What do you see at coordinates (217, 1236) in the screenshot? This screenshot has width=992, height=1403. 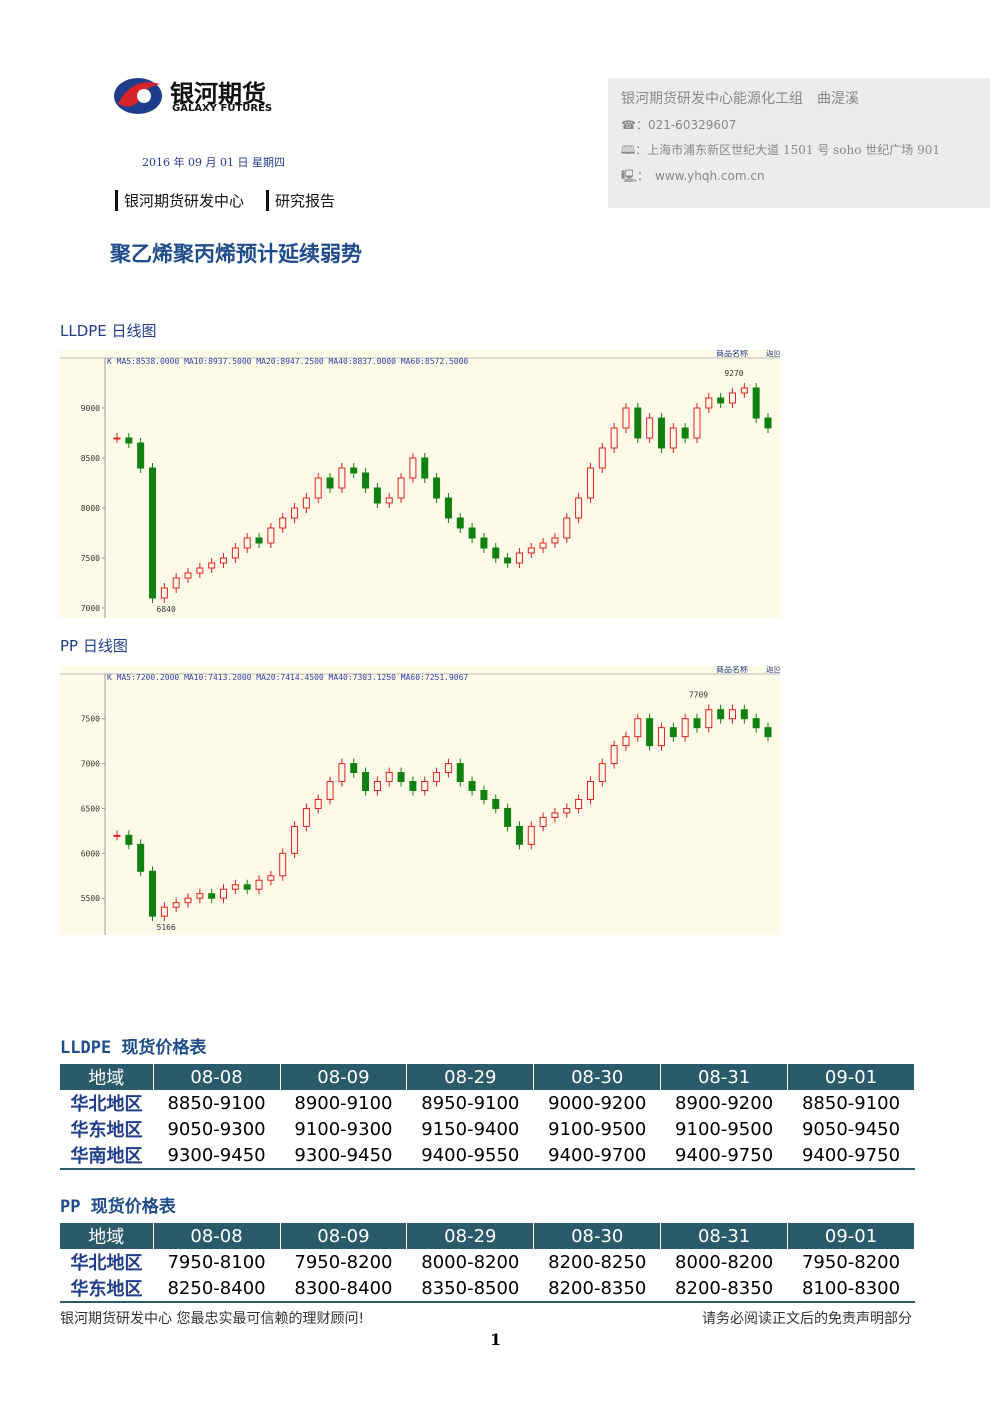 I see `column-header: 08-08` at bounding box center [217, 1236].